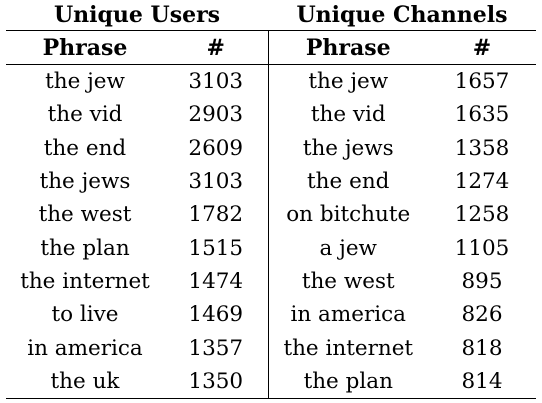  Describe the element at coordinates (85, 315) in the screenshot. I see `users-phrase-cell: to live` at that location.